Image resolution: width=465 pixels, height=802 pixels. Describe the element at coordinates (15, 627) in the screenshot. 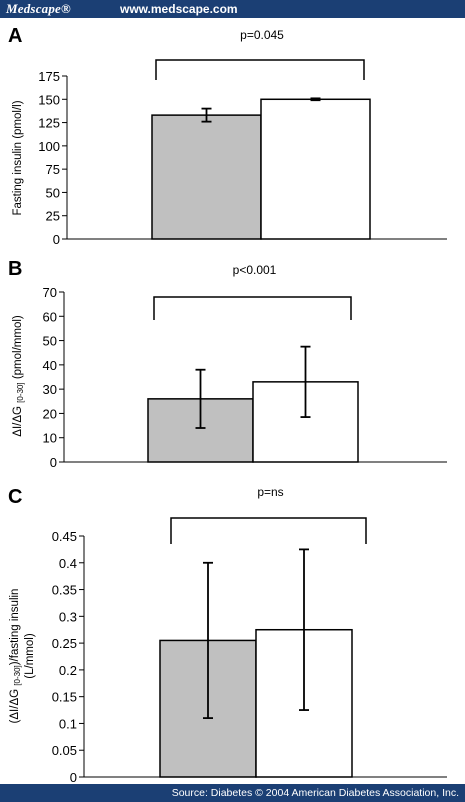

I see `y-axis-label-part: )/fasting insulin` at that location.